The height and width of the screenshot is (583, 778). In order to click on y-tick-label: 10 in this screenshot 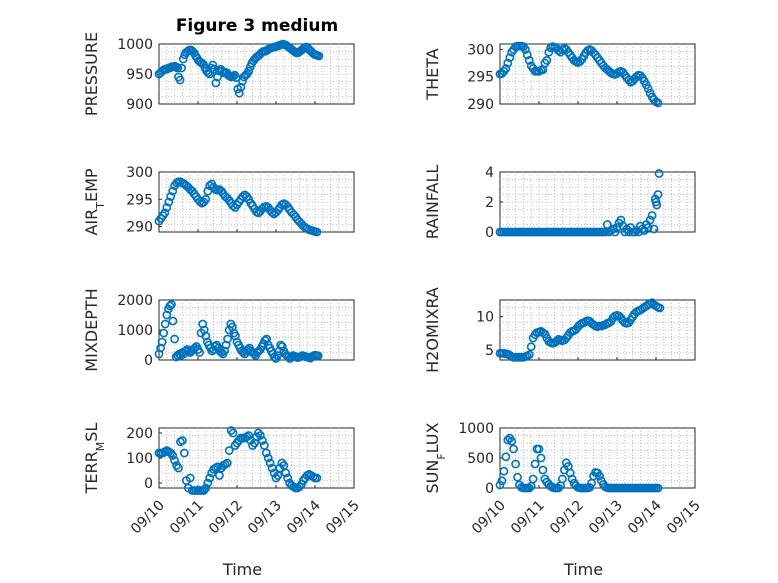, I will do `click(485, 318)`.